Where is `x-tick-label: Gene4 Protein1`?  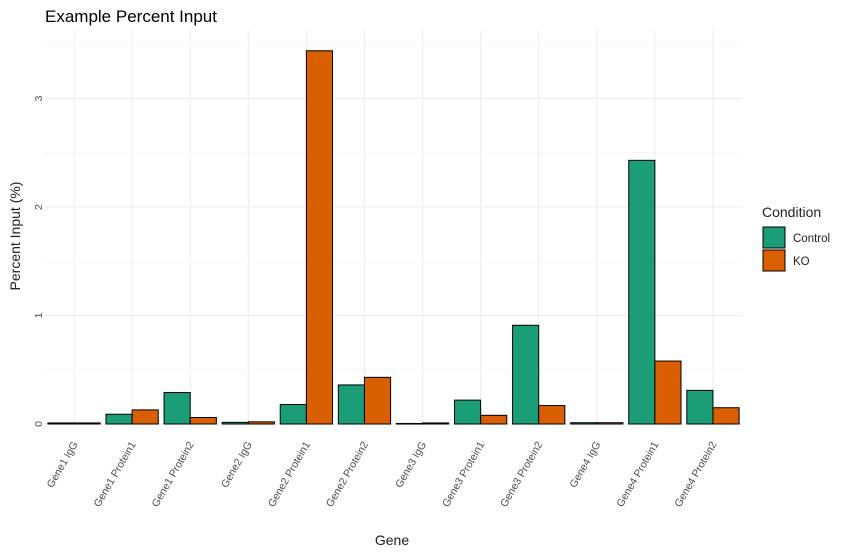 x-tick-label: Gene4 Protein1 is located at coordinates (637, 474).